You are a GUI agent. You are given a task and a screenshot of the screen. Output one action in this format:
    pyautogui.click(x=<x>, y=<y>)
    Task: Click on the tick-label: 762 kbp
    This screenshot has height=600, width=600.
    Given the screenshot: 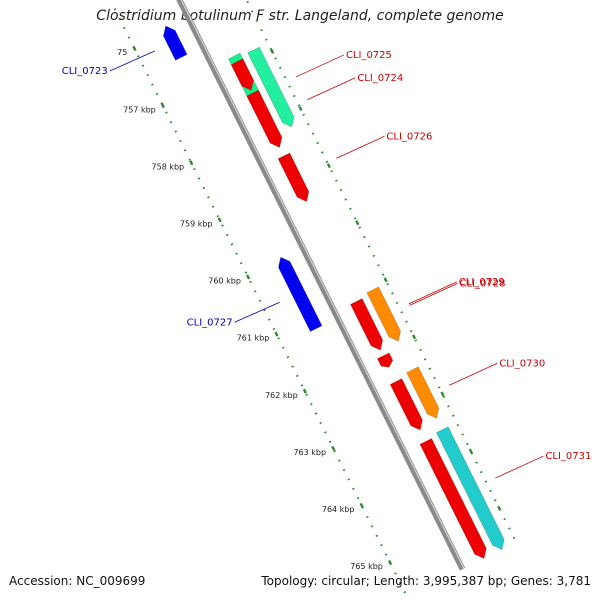 What is the action you would take?
    pyautogui.click(x=281, y=395)
    